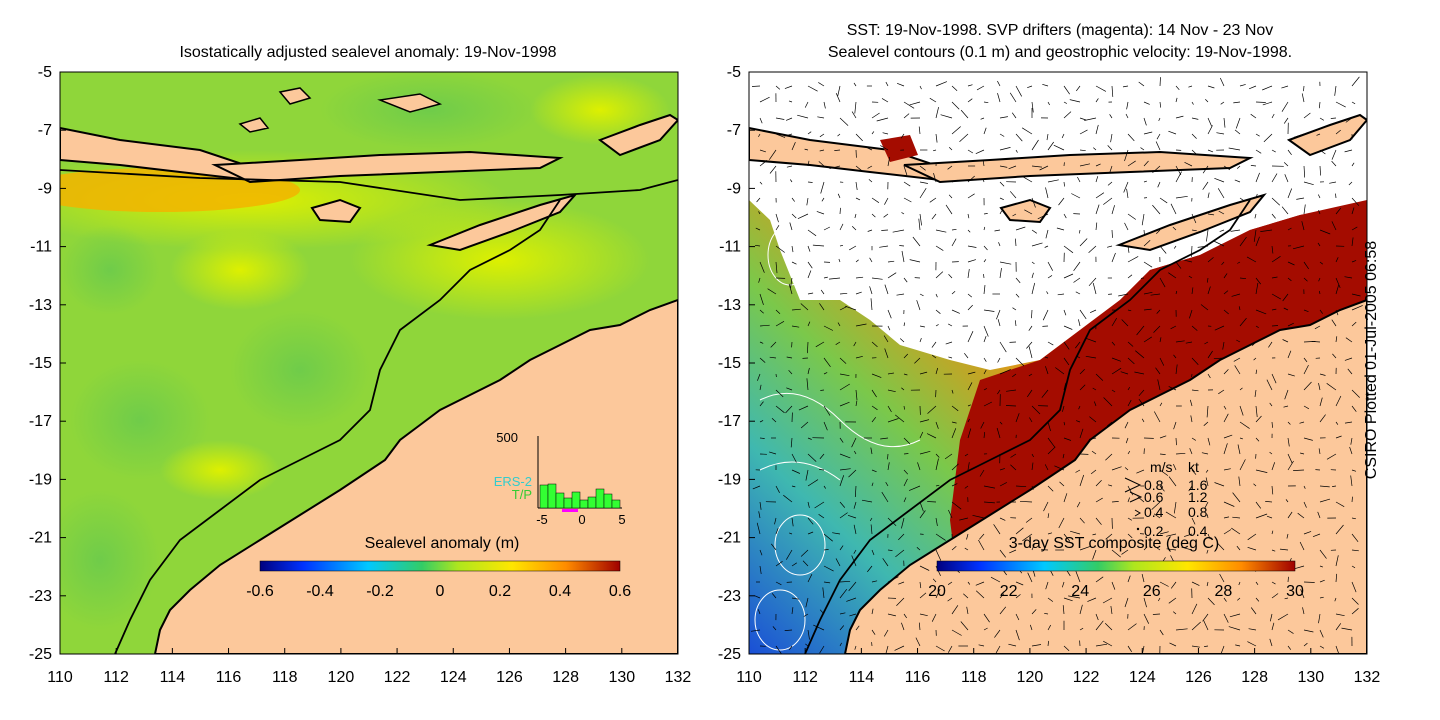  Describe the element at coordinates (678, 677) in the screenshot. I see `lon-tick-left: 132` at that location.